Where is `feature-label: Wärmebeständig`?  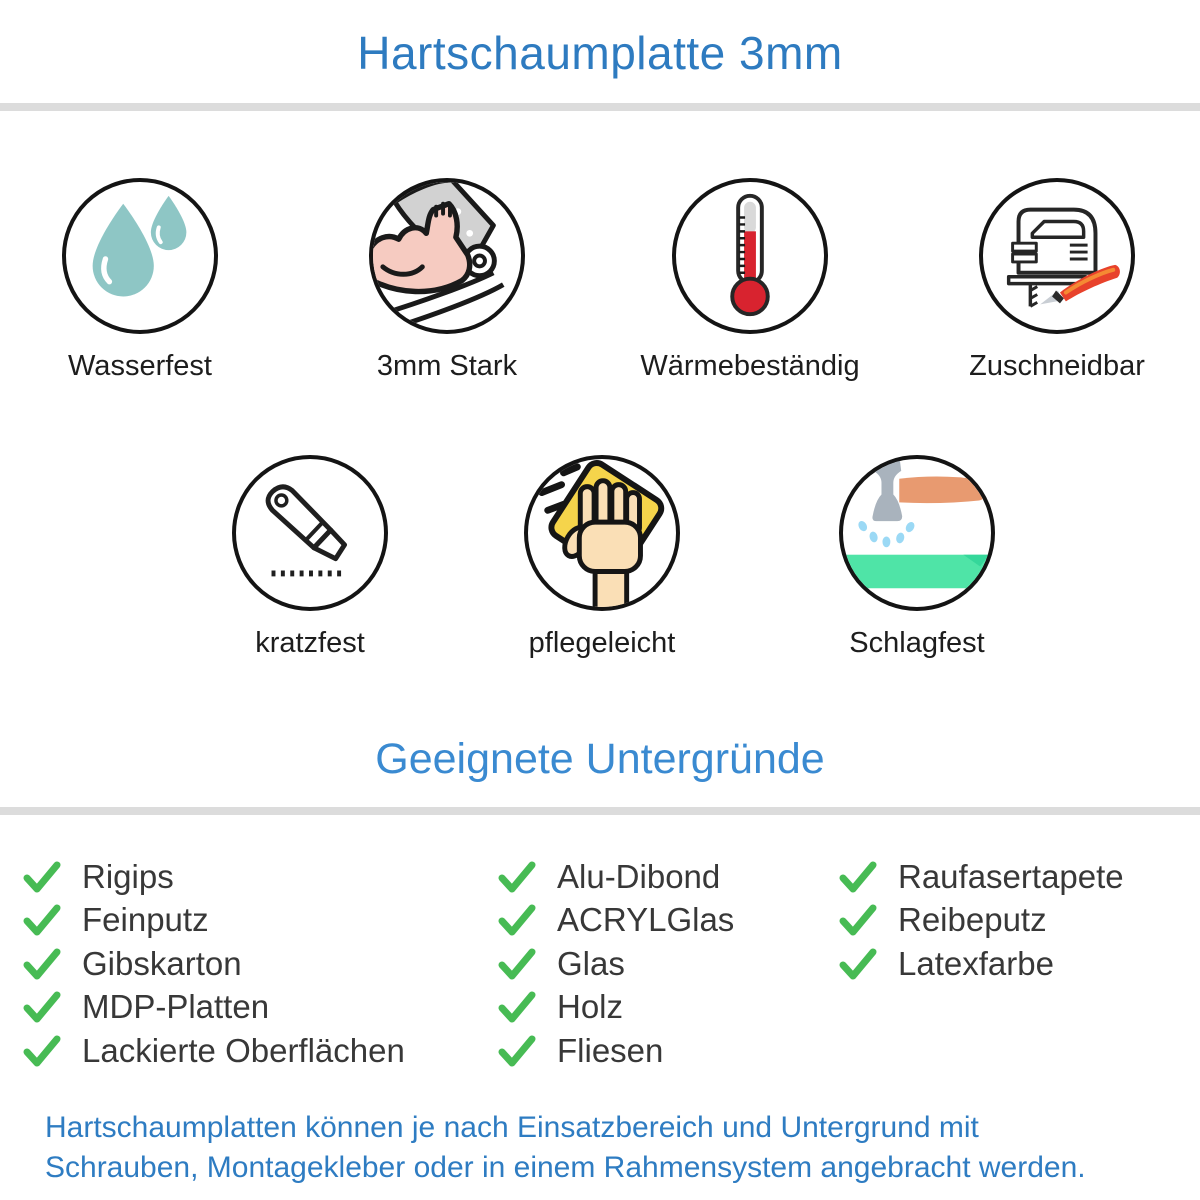 feature-label: Wärmebeständig is located at coordinates (750, 366).